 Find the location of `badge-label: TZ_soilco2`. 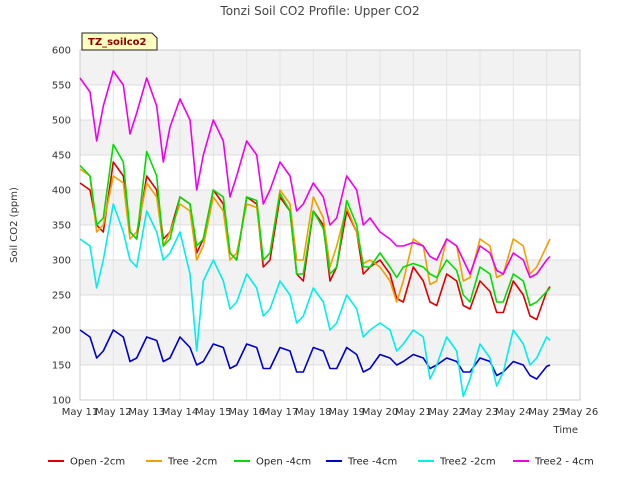

badge-label: TZ_soilco2 is located at coordinates (117, 42).